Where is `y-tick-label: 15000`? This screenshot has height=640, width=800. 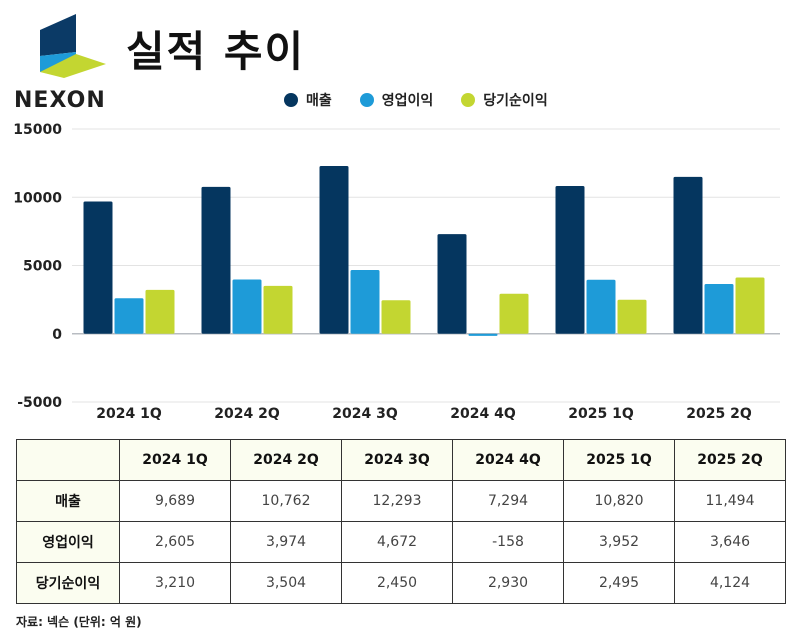 y-tick-label: 15000 is located at coordinates (37, 130).